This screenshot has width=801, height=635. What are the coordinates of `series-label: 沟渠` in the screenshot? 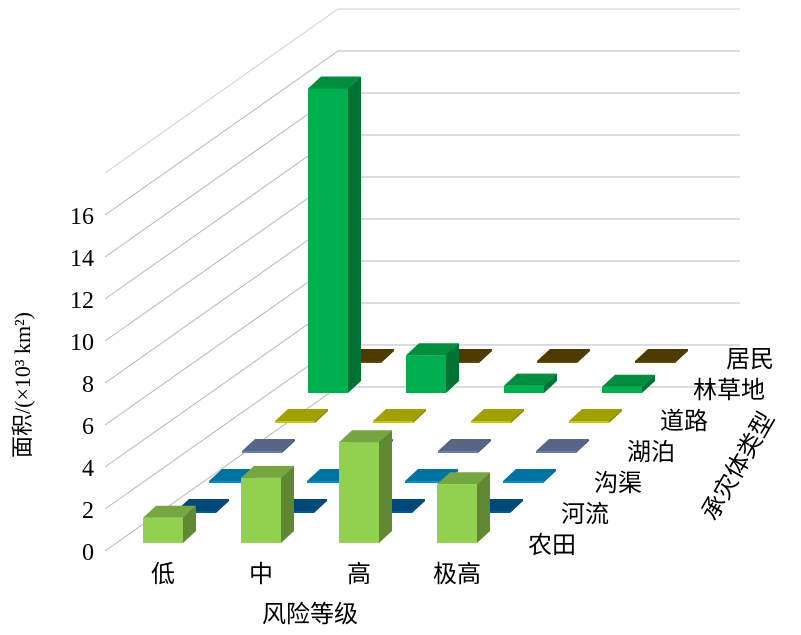 It's located at (618, 483).